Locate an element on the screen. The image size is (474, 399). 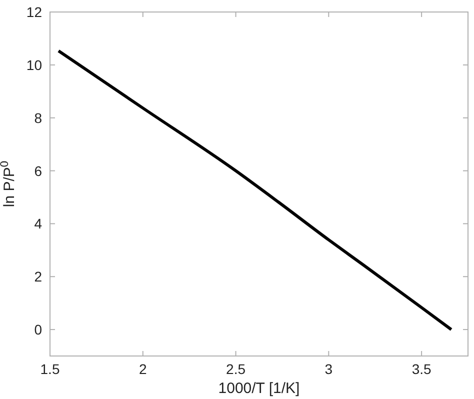
y-tick-label: 4 is located at coordinates (38, 224).